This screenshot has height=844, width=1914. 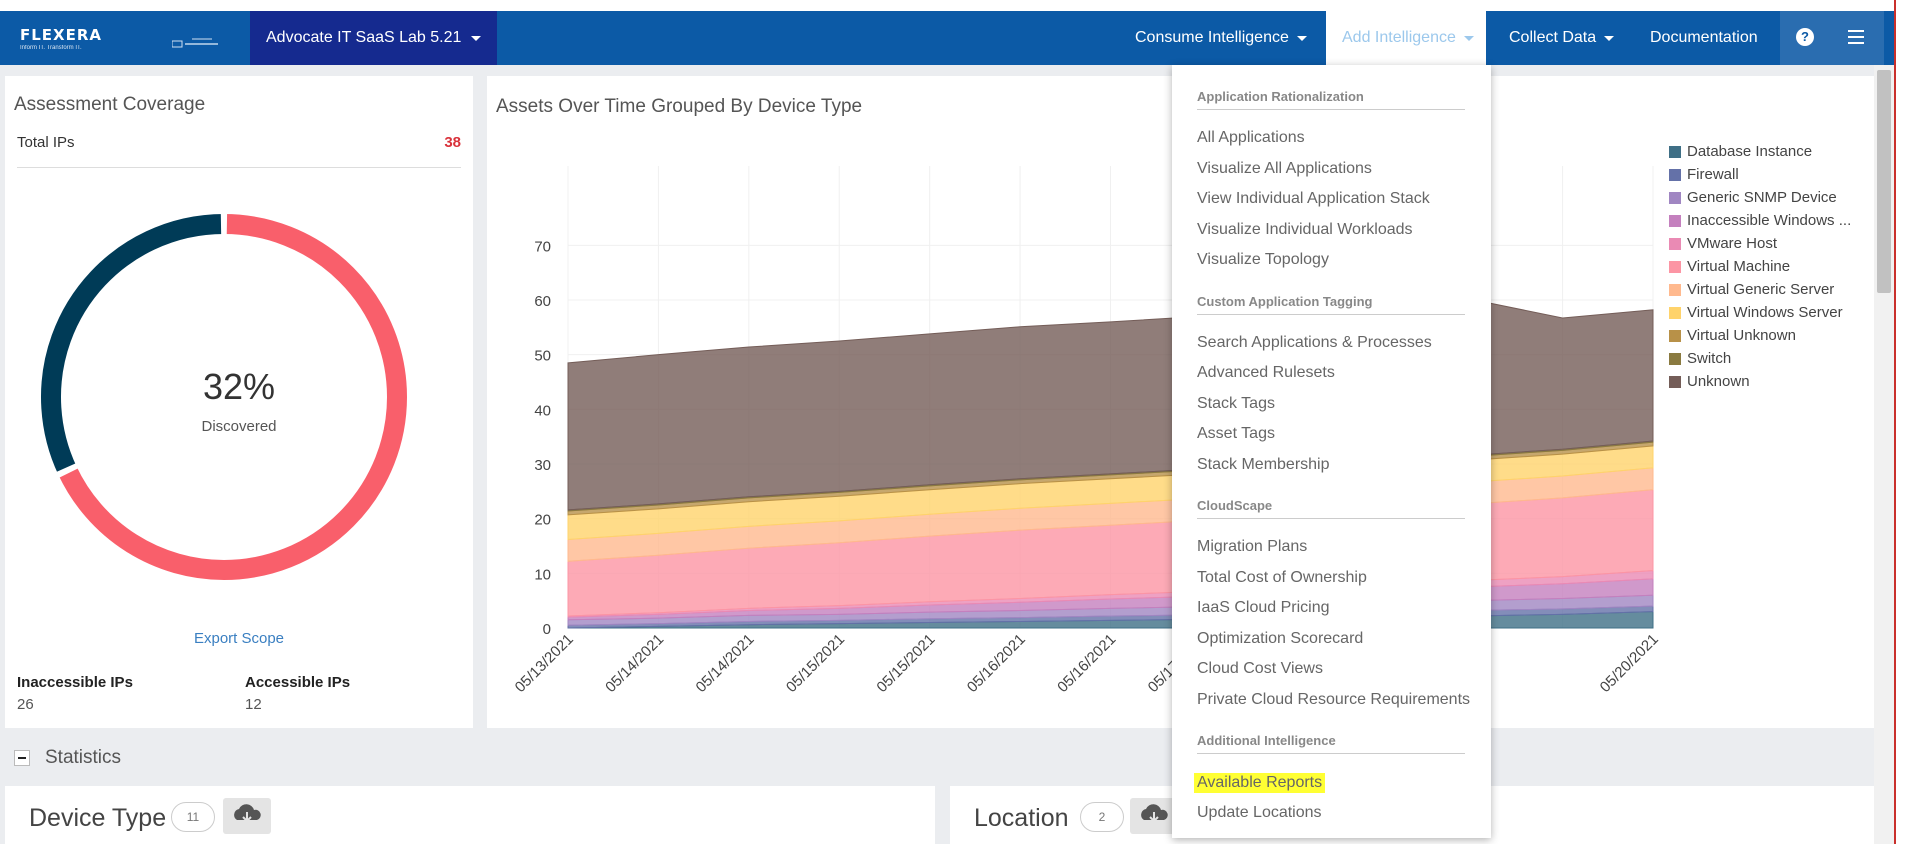 What do you see at coordinates (373, 38) in the screenshot?
I see `lab-selector-button: Advocate IT SaaS Lab 5.21` at bounding box center [373, 38].